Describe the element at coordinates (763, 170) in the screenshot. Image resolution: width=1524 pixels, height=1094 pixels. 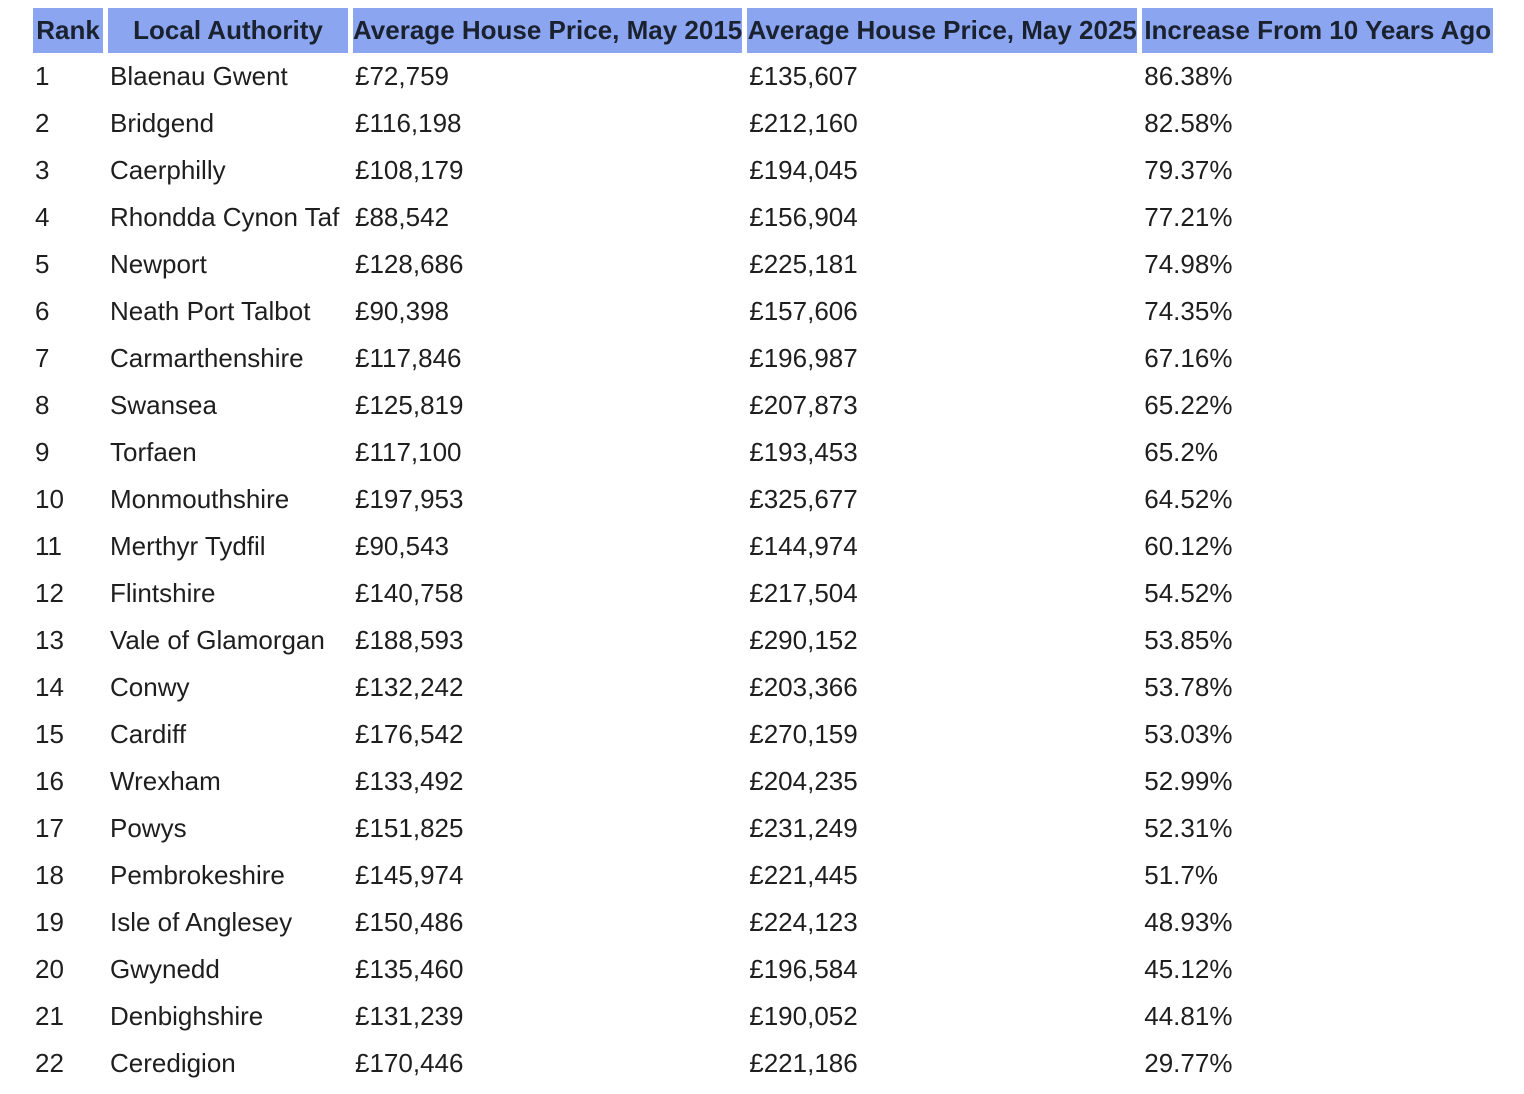
I see `table-row: 3 Caerphilly £108,179 £194,045 79.37%` at that location.